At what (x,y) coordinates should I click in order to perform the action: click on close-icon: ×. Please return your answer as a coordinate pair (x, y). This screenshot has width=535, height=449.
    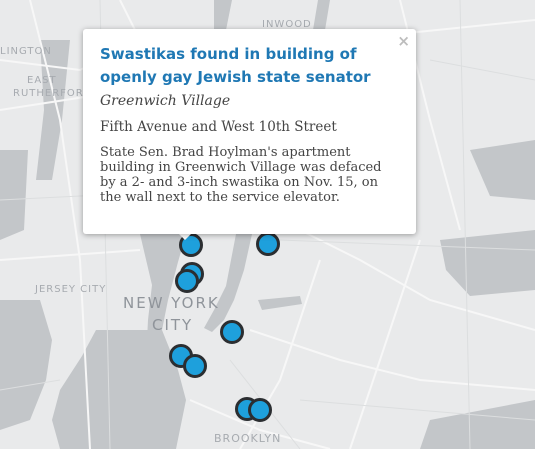
    Looking at the image, I should click on (403, 41).